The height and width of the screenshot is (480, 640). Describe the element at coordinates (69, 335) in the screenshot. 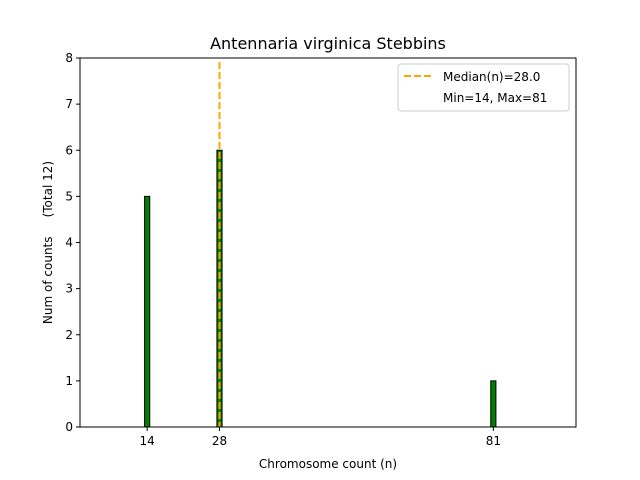

I see `y-tick-label: 2` at that location.